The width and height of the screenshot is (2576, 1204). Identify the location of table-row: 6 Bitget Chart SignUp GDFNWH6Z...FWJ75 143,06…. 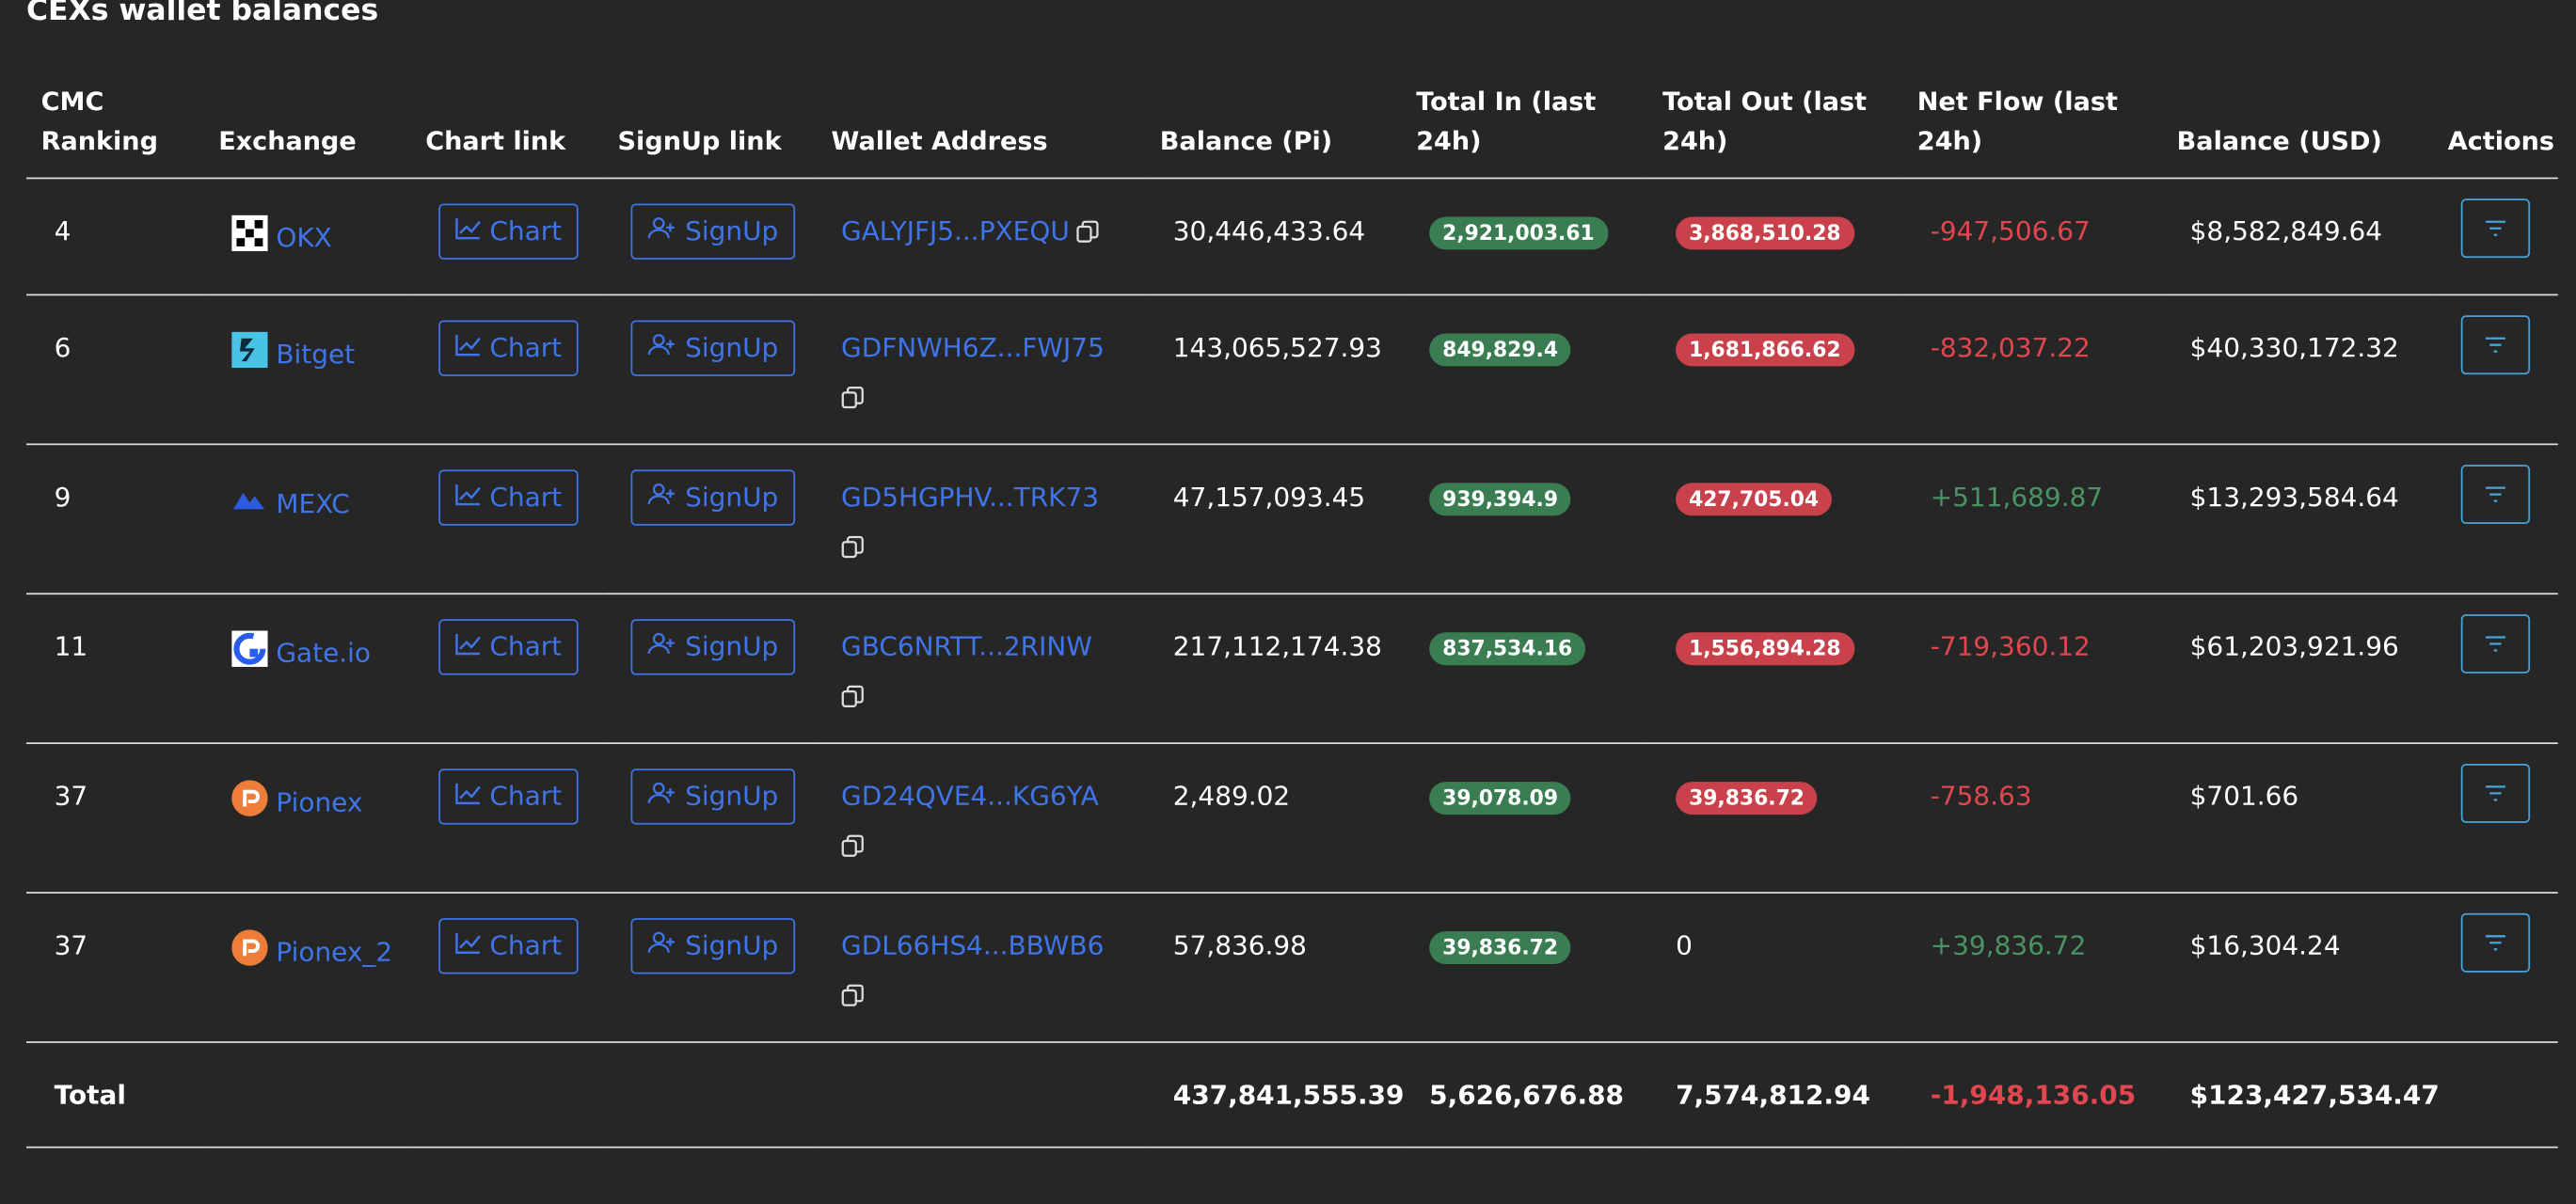
(1291, 370).